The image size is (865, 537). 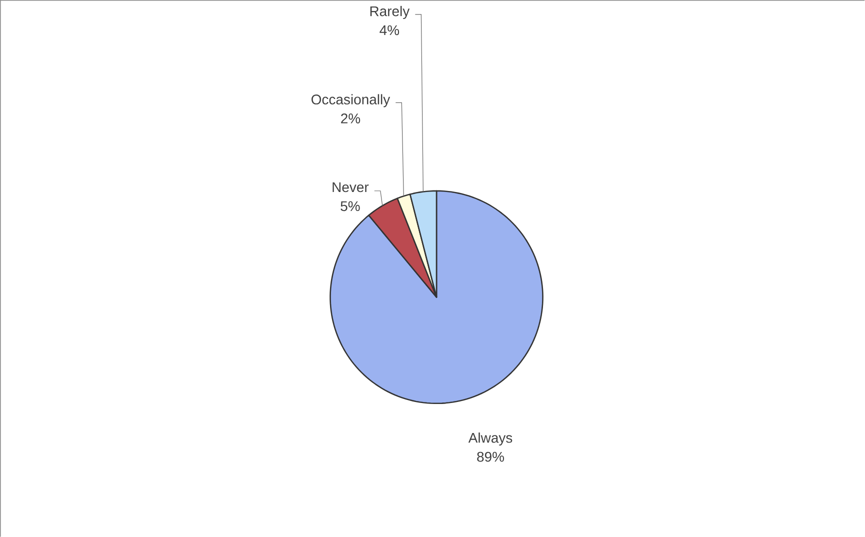 I want to click on data-label: 4%, so click(x=390, y=30).